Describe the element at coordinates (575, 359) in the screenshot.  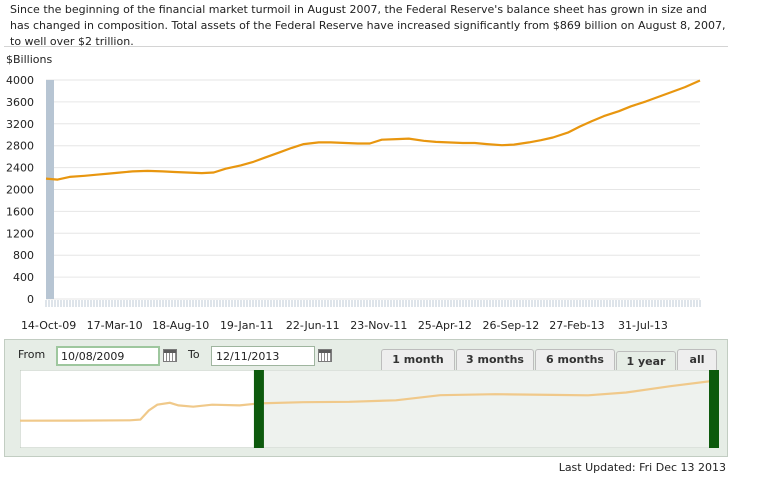
I see `tab-6-months: 6 months` at that location.